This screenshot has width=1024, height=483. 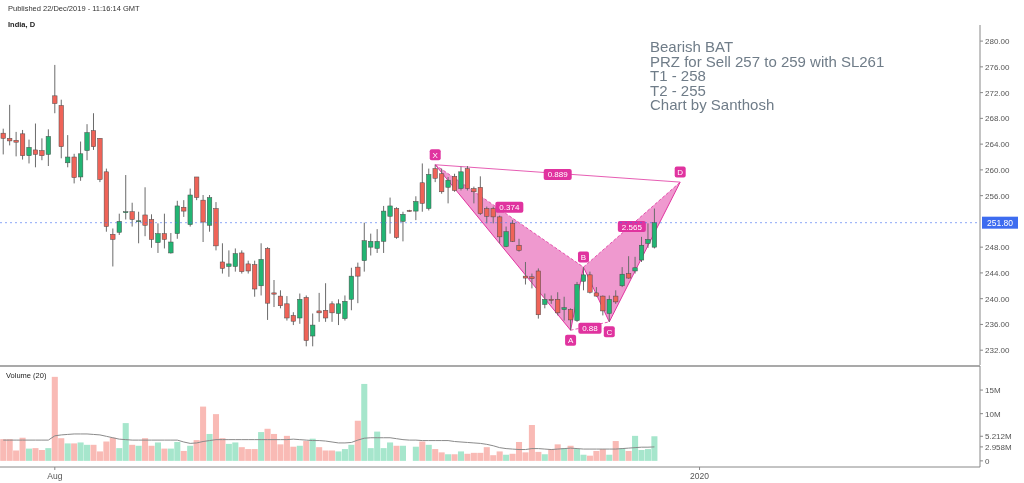 I want to click on y-tick-label: 268.00, so click(x=998, y=119).